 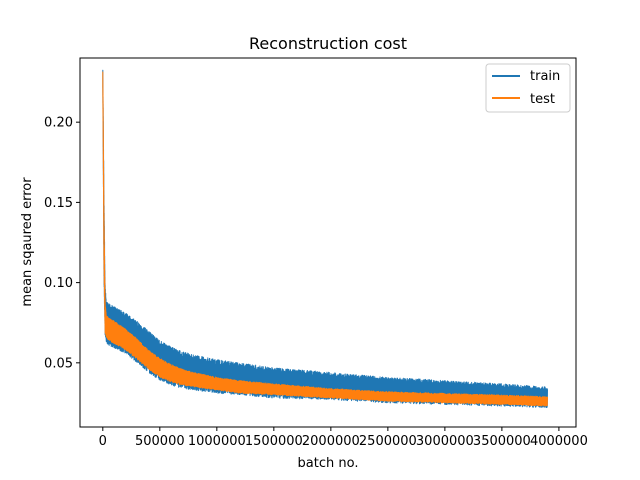 I want to click on legend-label-test: test, so click(x=542, y=99).